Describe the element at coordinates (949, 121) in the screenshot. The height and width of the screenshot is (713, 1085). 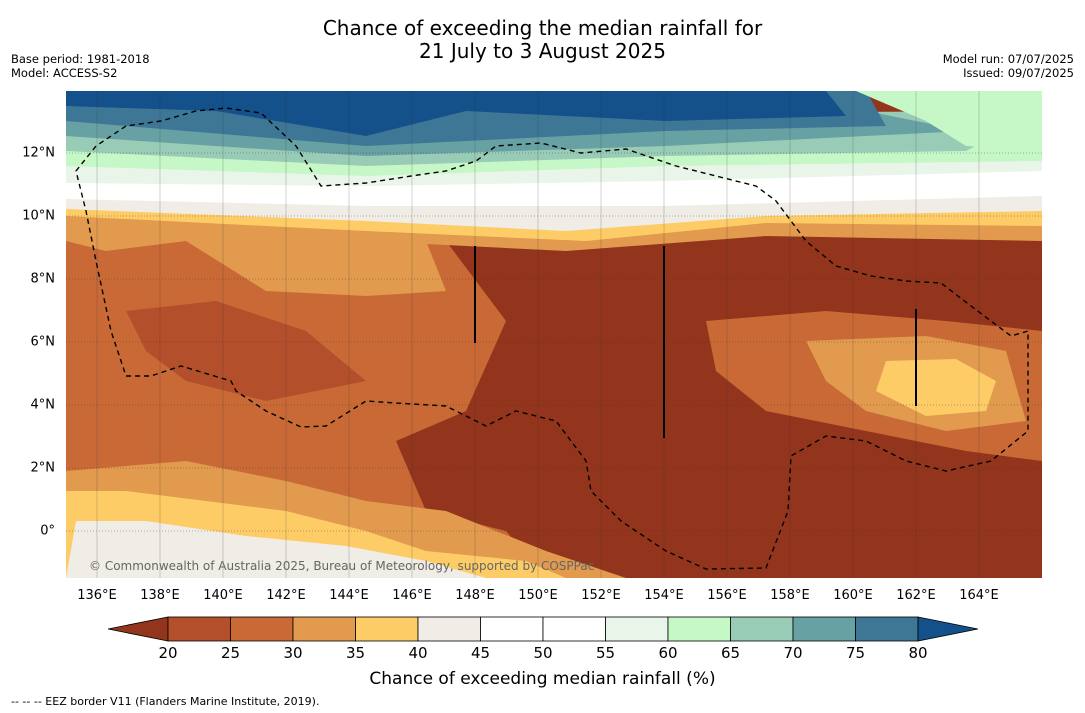
I see `region-60-northeast` at that location.